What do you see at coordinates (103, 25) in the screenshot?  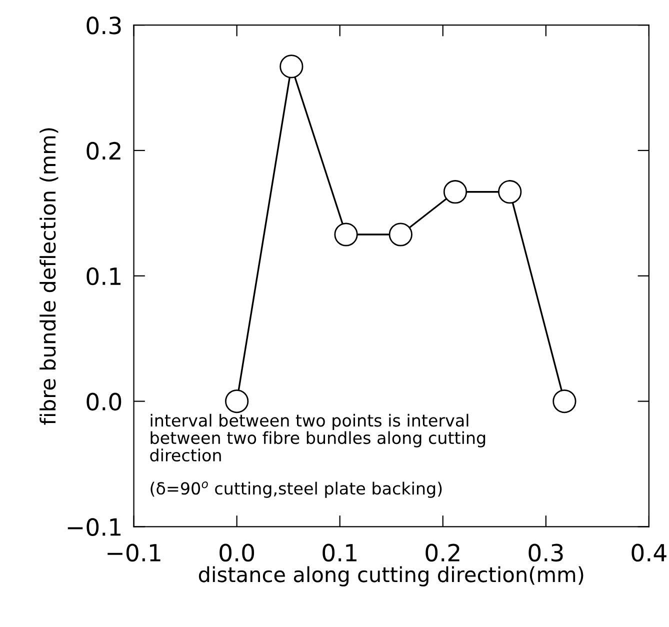 I see `y-tick-label: 0.3` at bounding box center [103, 25].